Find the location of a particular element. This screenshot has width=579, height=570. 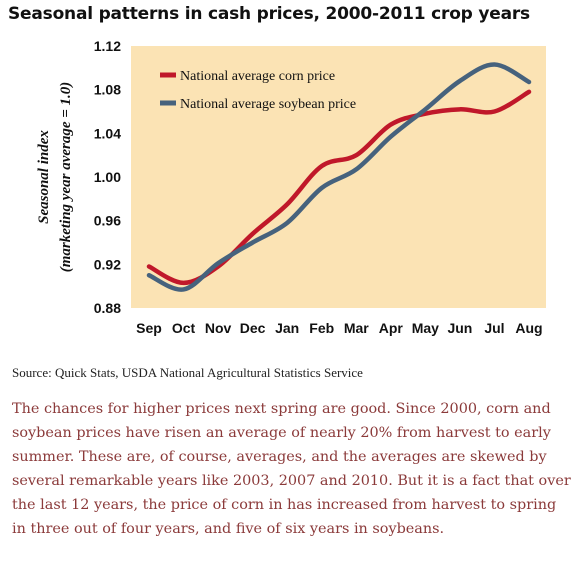

x-tick-label: Jun is located at coordinates (459, 328).